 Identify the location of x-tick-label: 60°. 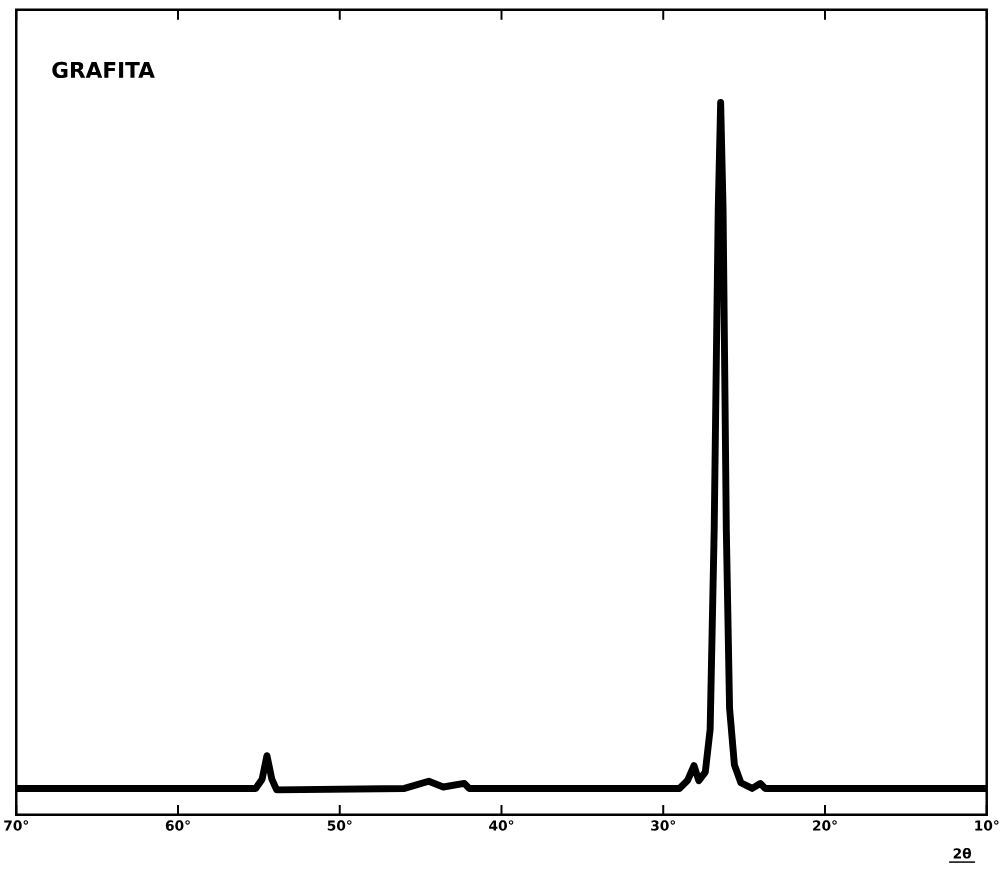
(177, 825).